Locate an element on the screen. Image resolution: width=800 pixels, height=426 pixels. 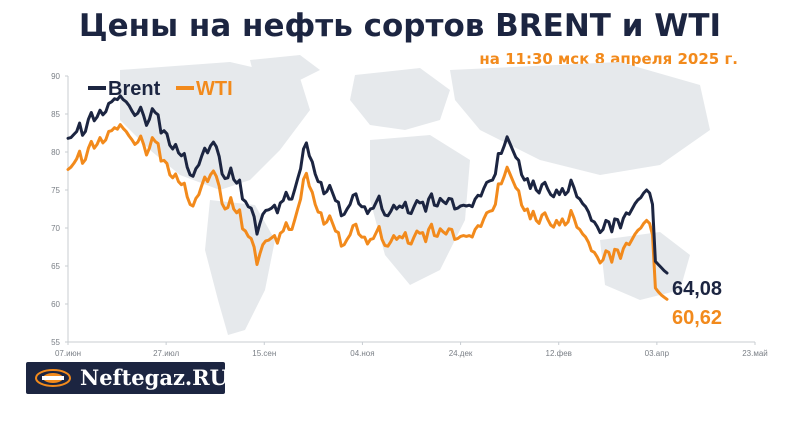
x-tick-label: 07.июн is located at coordinates (68, 353).